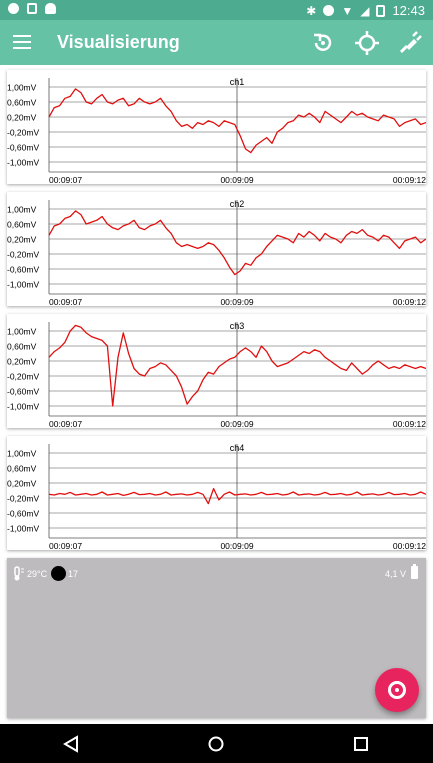 The image size is (433, 763). Describe the element at coordinates (408, 10) in the screenshot. I see `status-time: 12:43` at that location.